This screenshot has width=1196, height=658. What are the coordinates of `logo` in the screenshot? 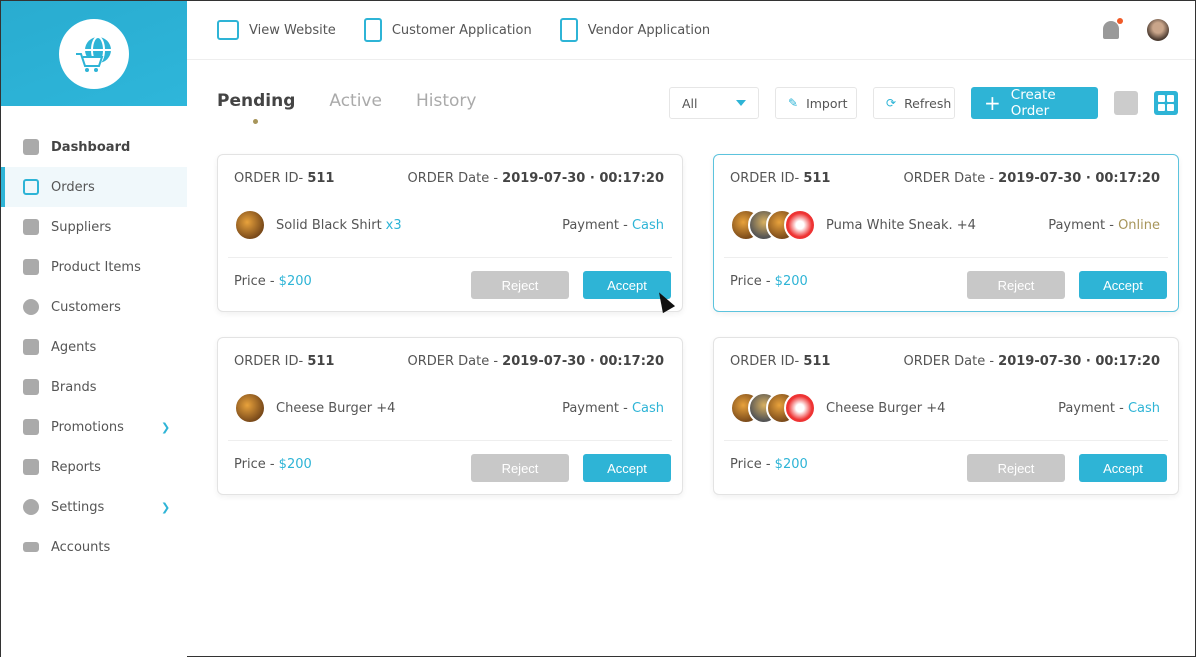 It's located at (94, 53).